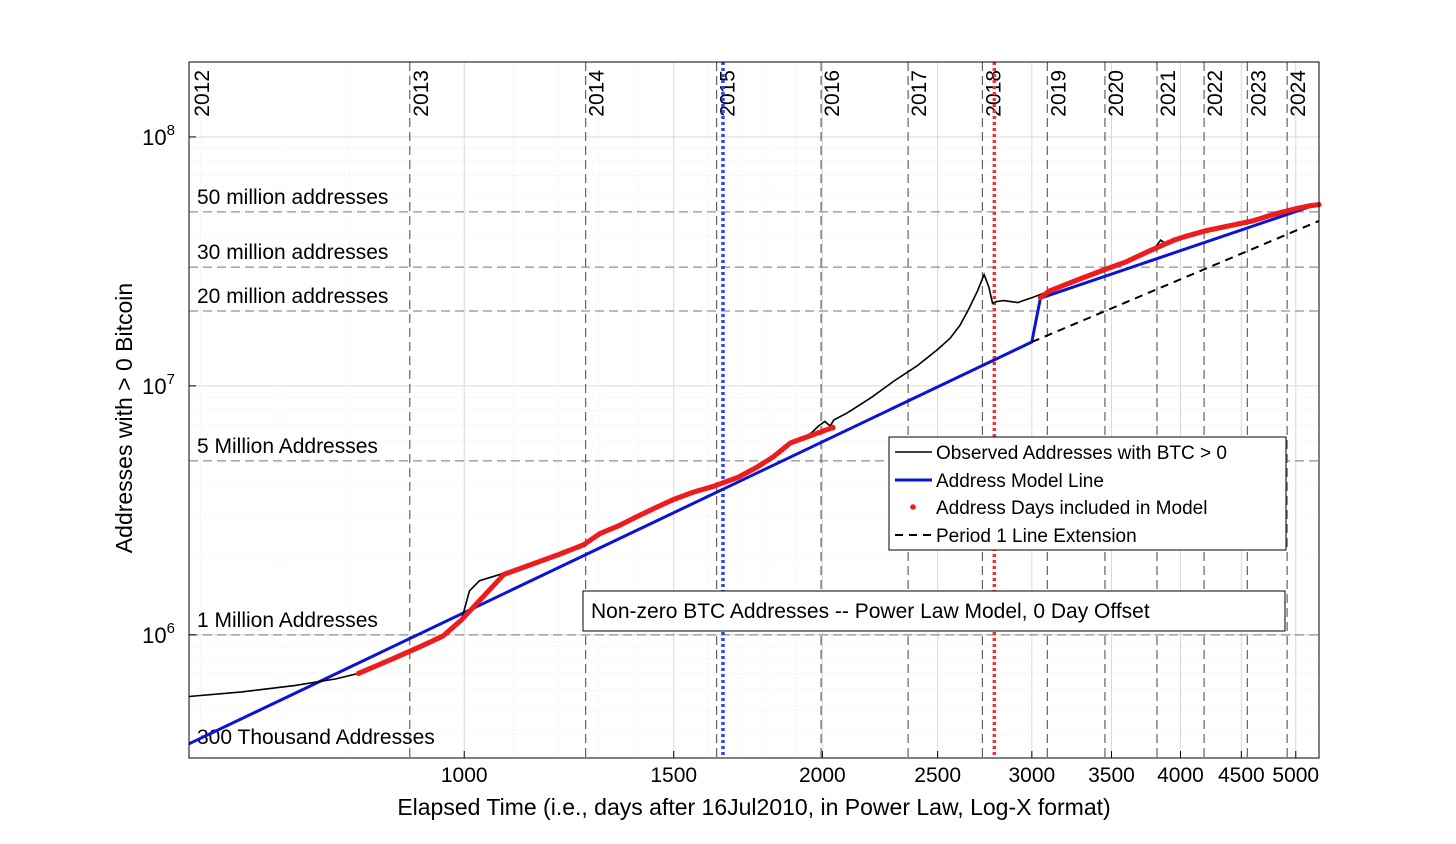 The image size is (1456, 844). What do you see at coordinates (919, 93) in the screenshot?
I see `year-label: 2017` at bounding box center [919, 93].